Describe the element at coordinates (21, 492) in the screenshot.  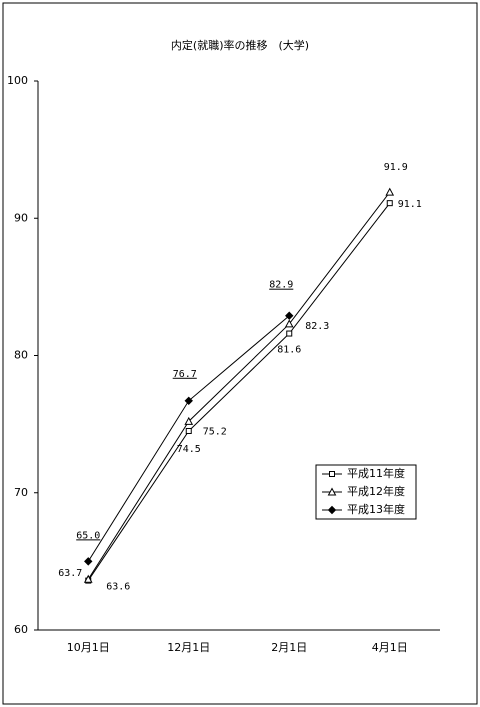
I see `y-tick-label: 70` at that location.